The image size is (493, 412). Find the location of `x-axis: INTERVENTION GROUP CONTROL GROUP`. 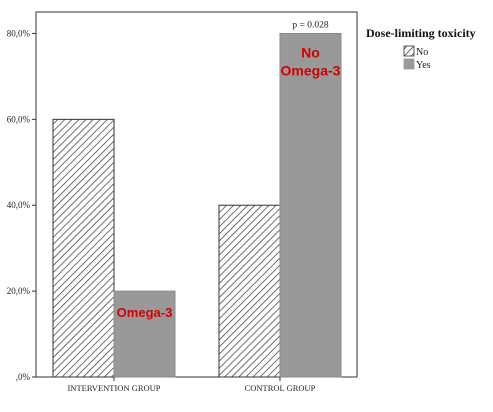

x-axis: INTERVENTION GROUP CONTROL GROUP is located at coordinates (191, 385).